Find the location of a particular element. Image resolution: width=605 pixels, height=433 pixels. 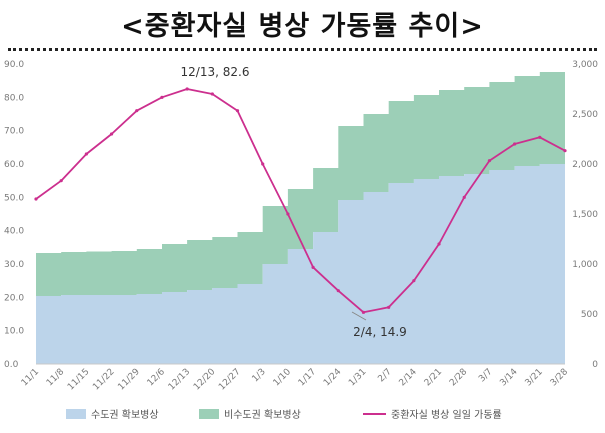

left-axis-tick: 90.0 is located at coordinates (14, 65).